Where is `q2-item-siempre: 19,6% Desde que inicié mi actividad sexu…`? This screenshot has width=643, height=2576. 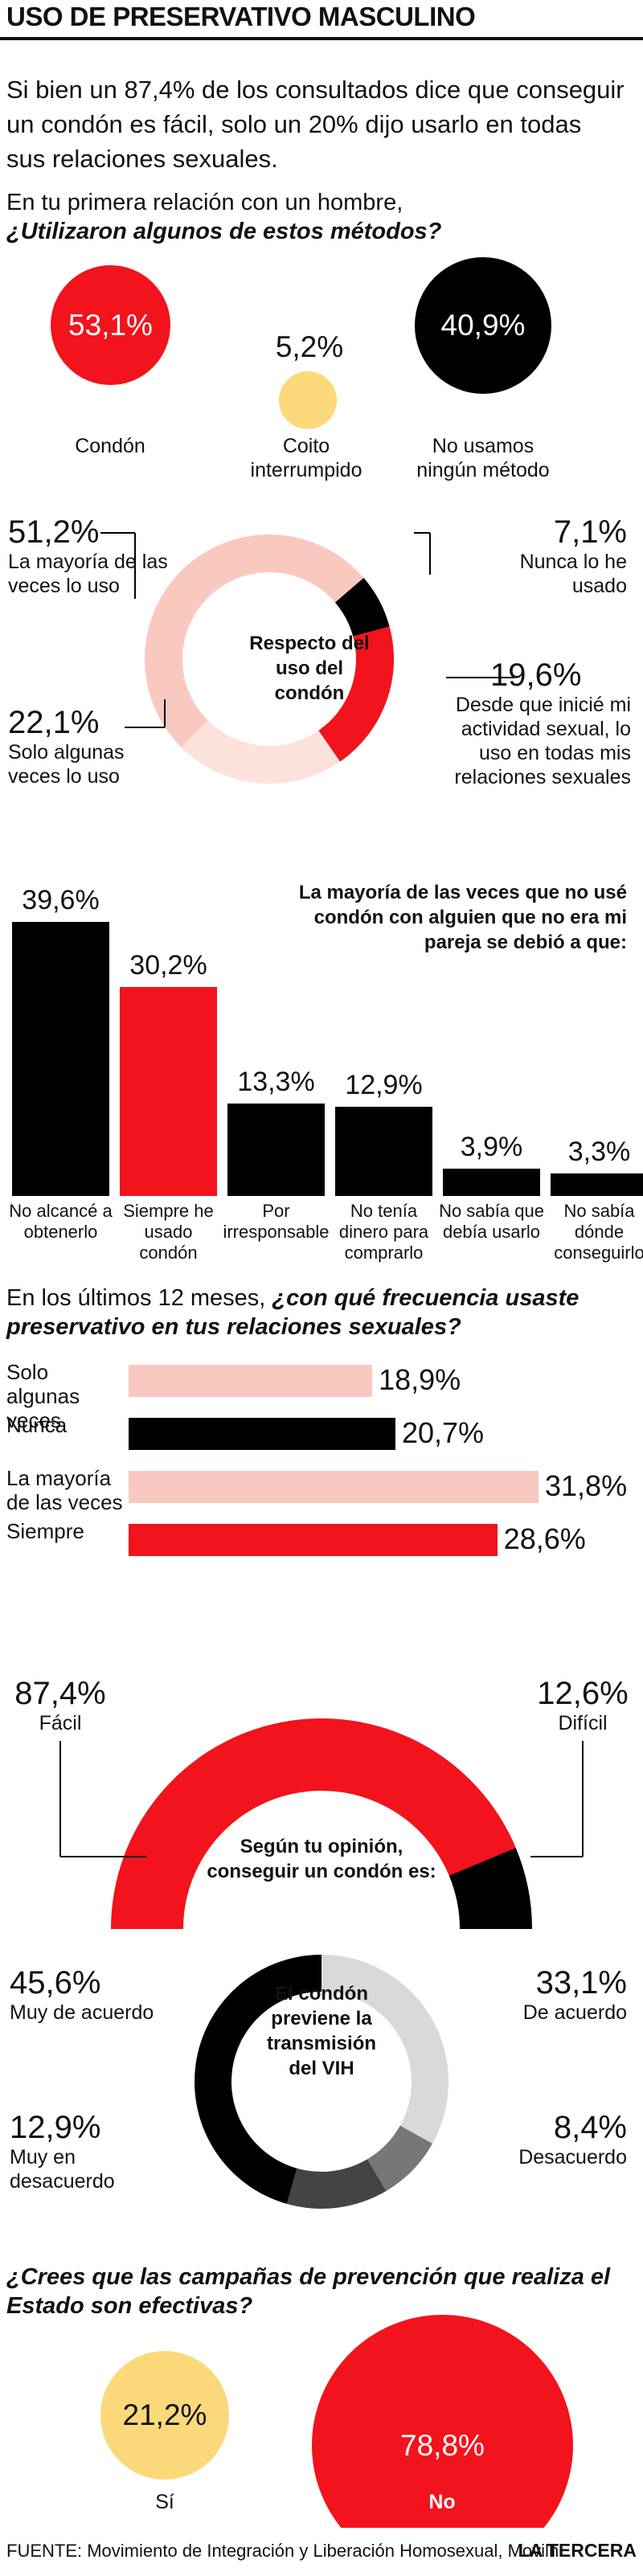
q2-item-siempre: 19,6% Desde que inicié mi actividad sexu… is located at coordinates (534, 723).